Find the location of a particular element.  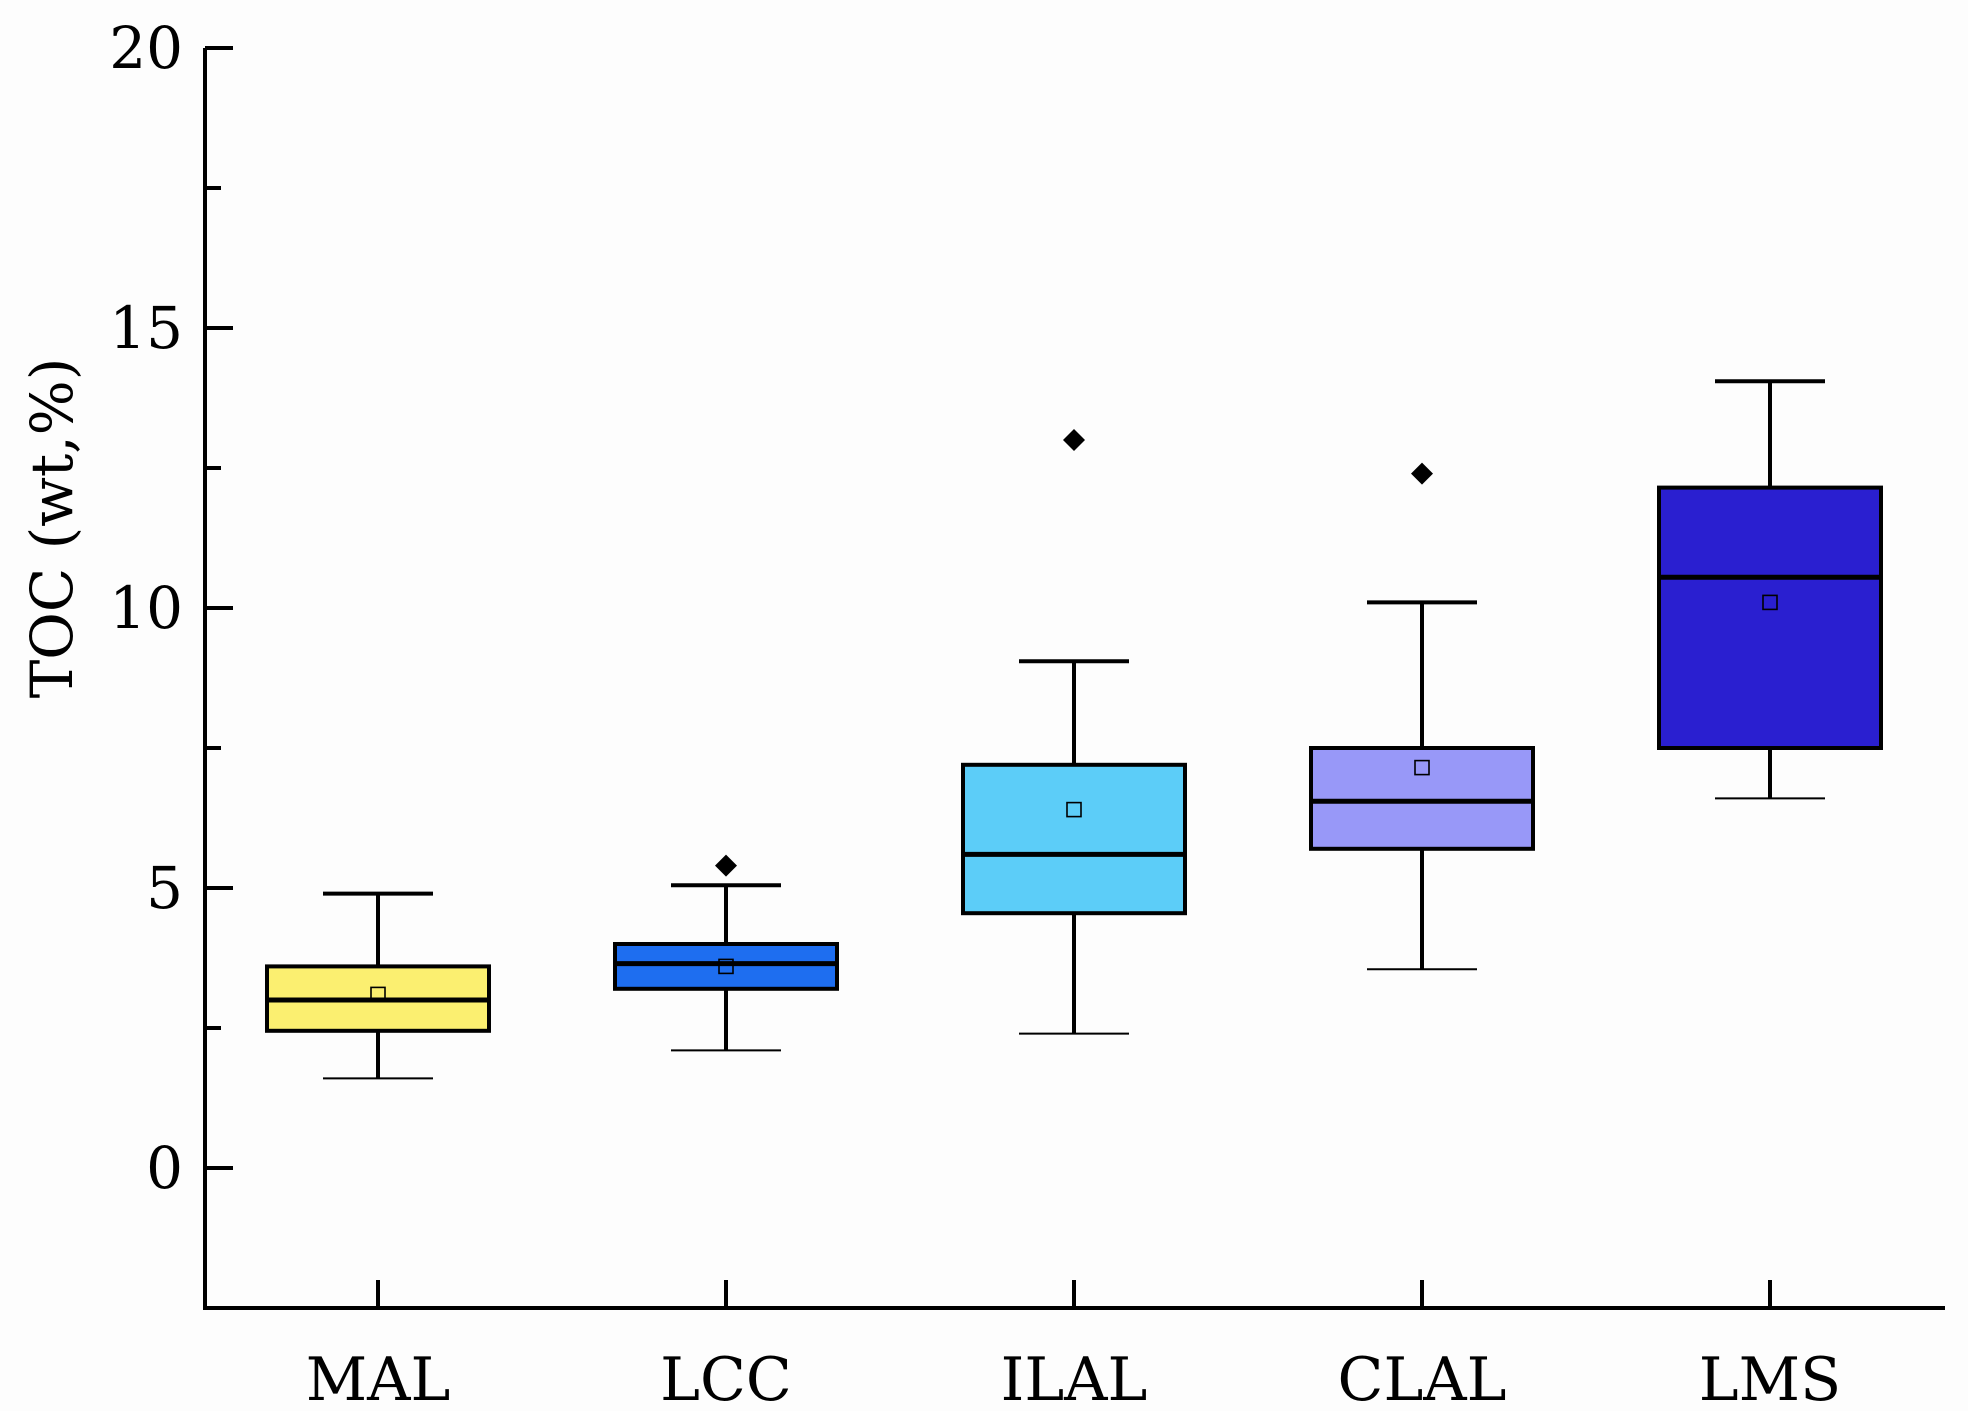

y-tick-label: 5 is located at coordinates (164, 888).